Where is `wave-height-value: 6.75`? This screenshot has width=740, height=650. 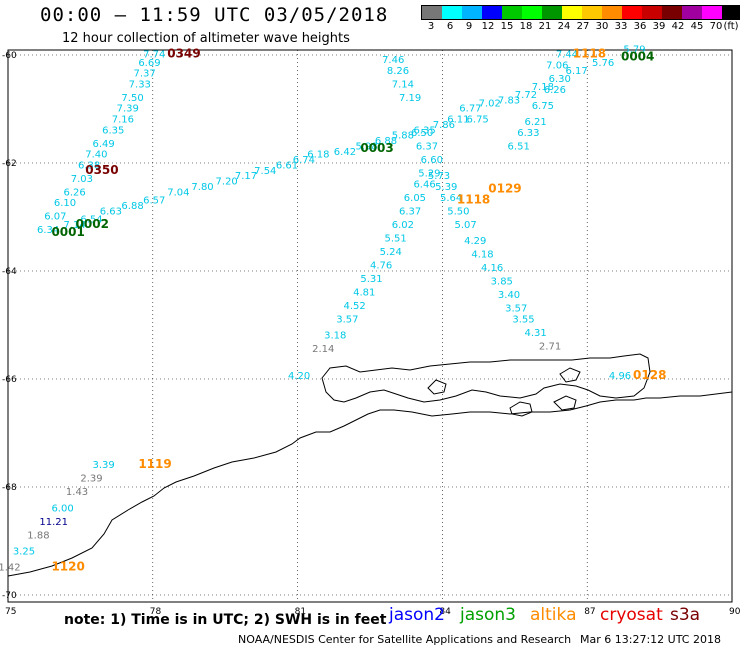 wave-height-value: 6.75 is located at coordinates (543, 106).